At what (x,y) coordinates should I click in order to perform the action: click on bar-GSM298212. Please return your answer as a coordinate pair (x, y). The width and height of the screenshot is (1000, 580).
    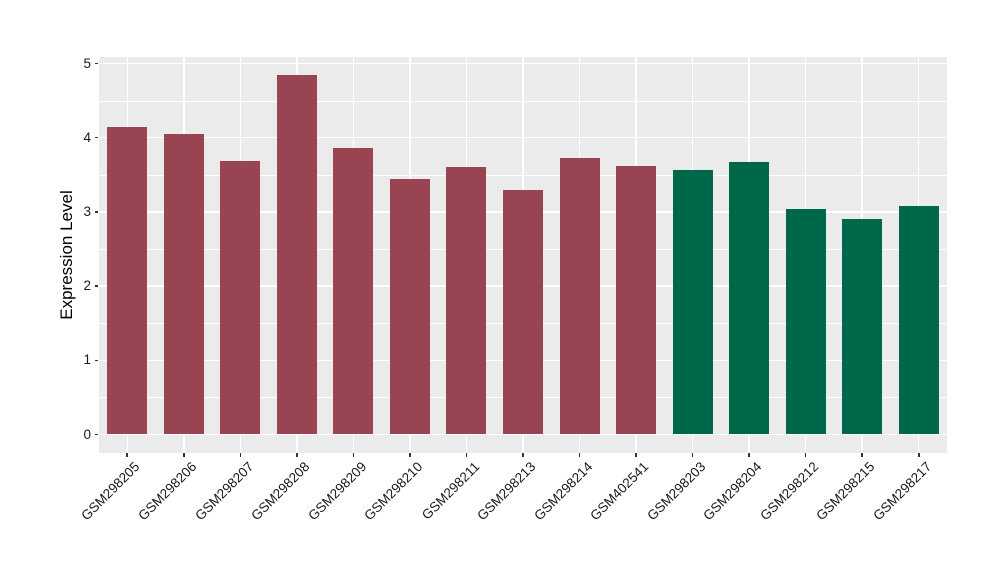
    Looking at the image, I should click on (805, 321).